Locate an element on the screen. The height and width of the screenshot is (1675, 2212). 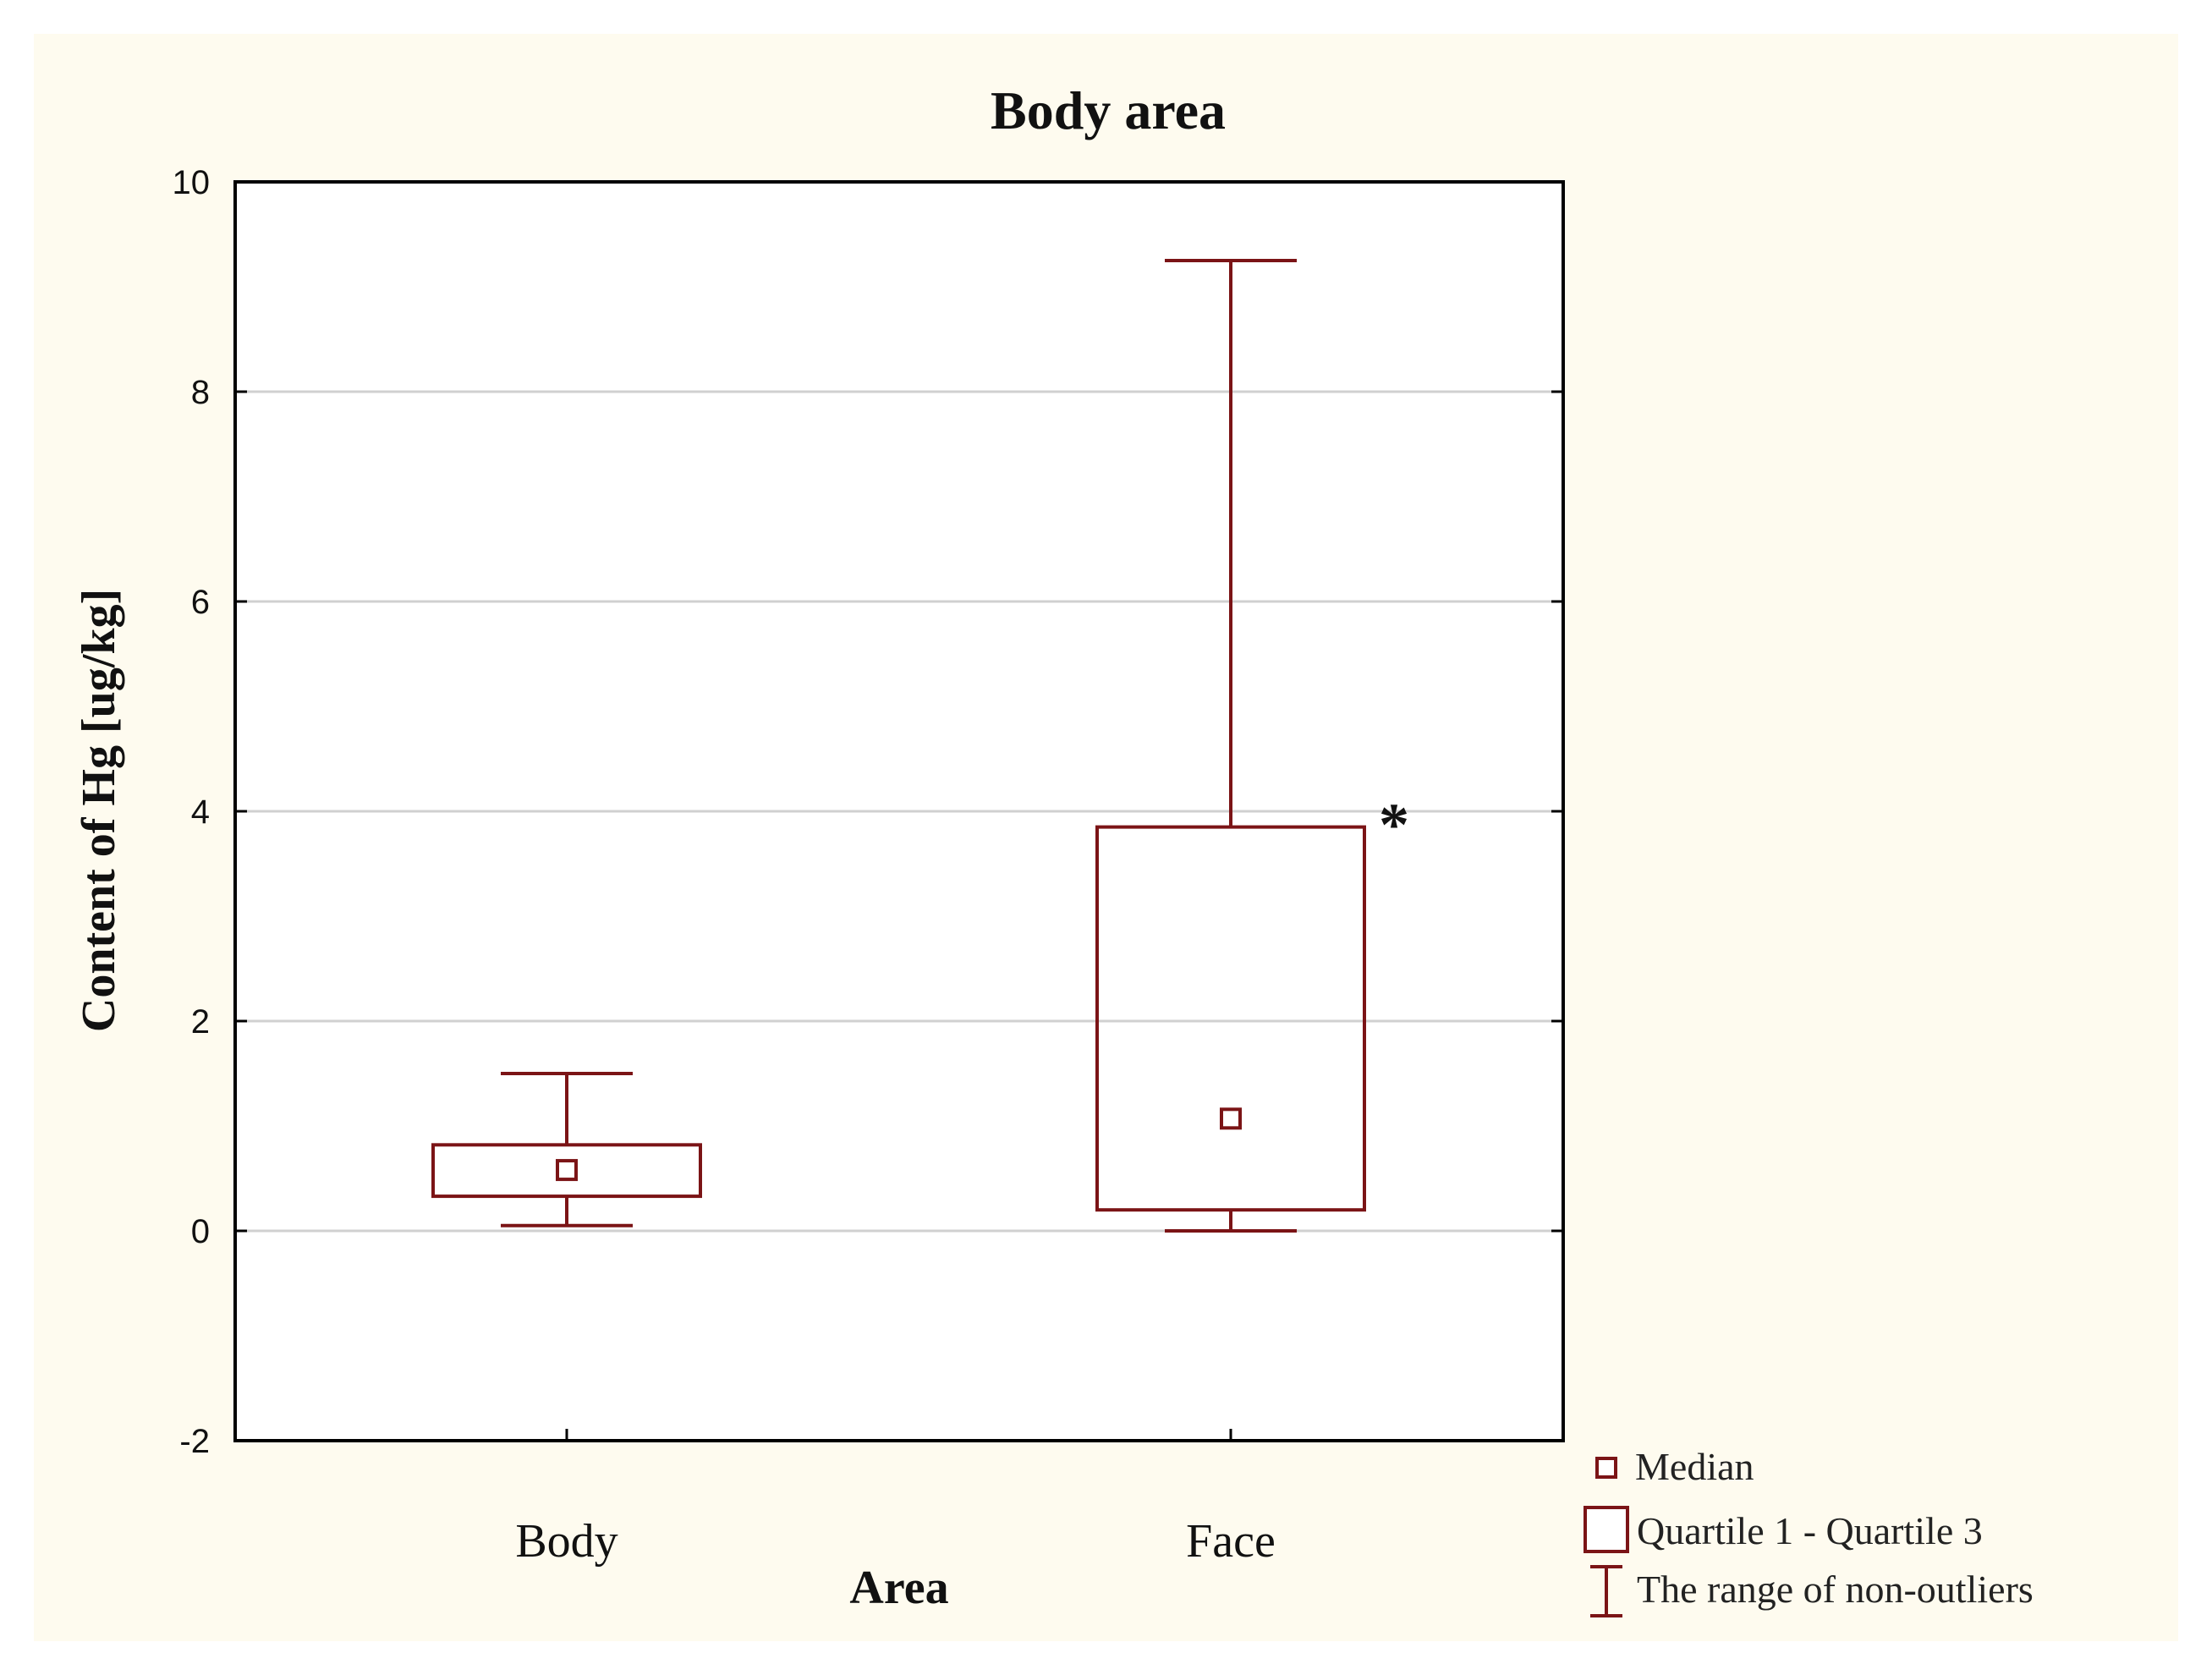
x-axis-title: Area is located at coordinates (898, 1588).